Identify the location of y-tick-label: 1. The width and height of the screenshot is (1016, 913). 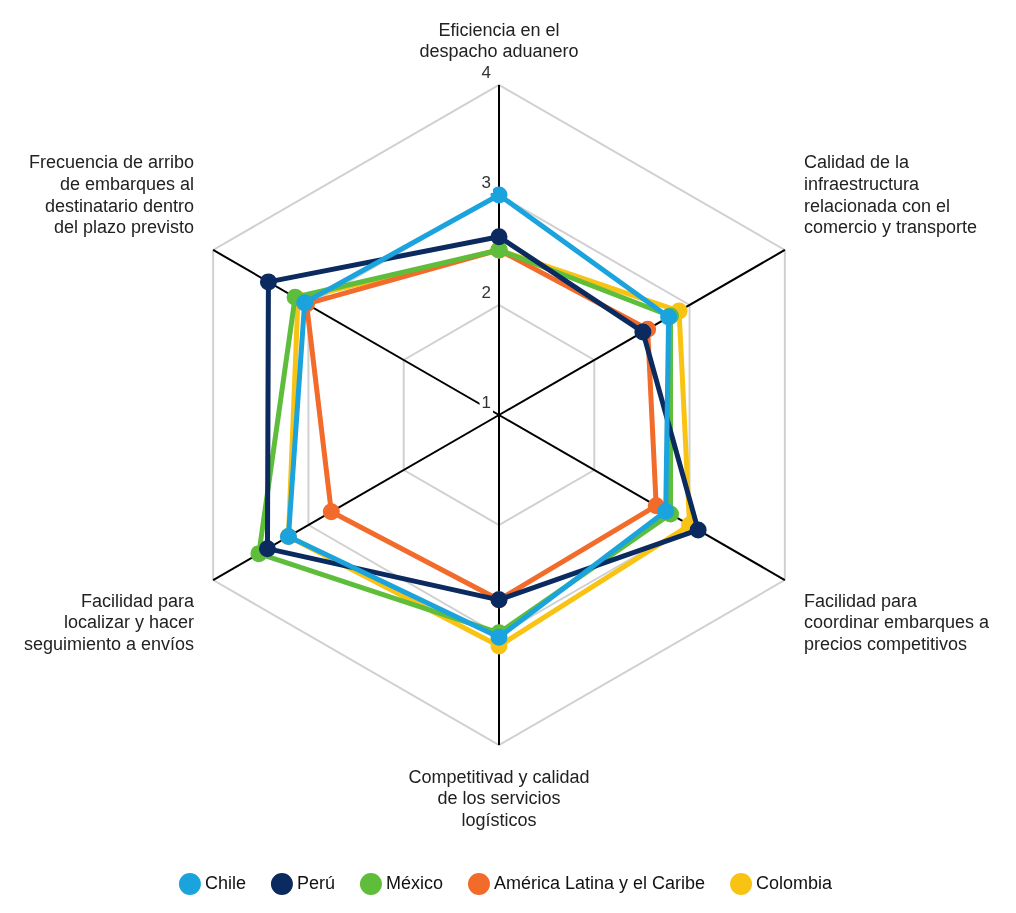
(486, 403).